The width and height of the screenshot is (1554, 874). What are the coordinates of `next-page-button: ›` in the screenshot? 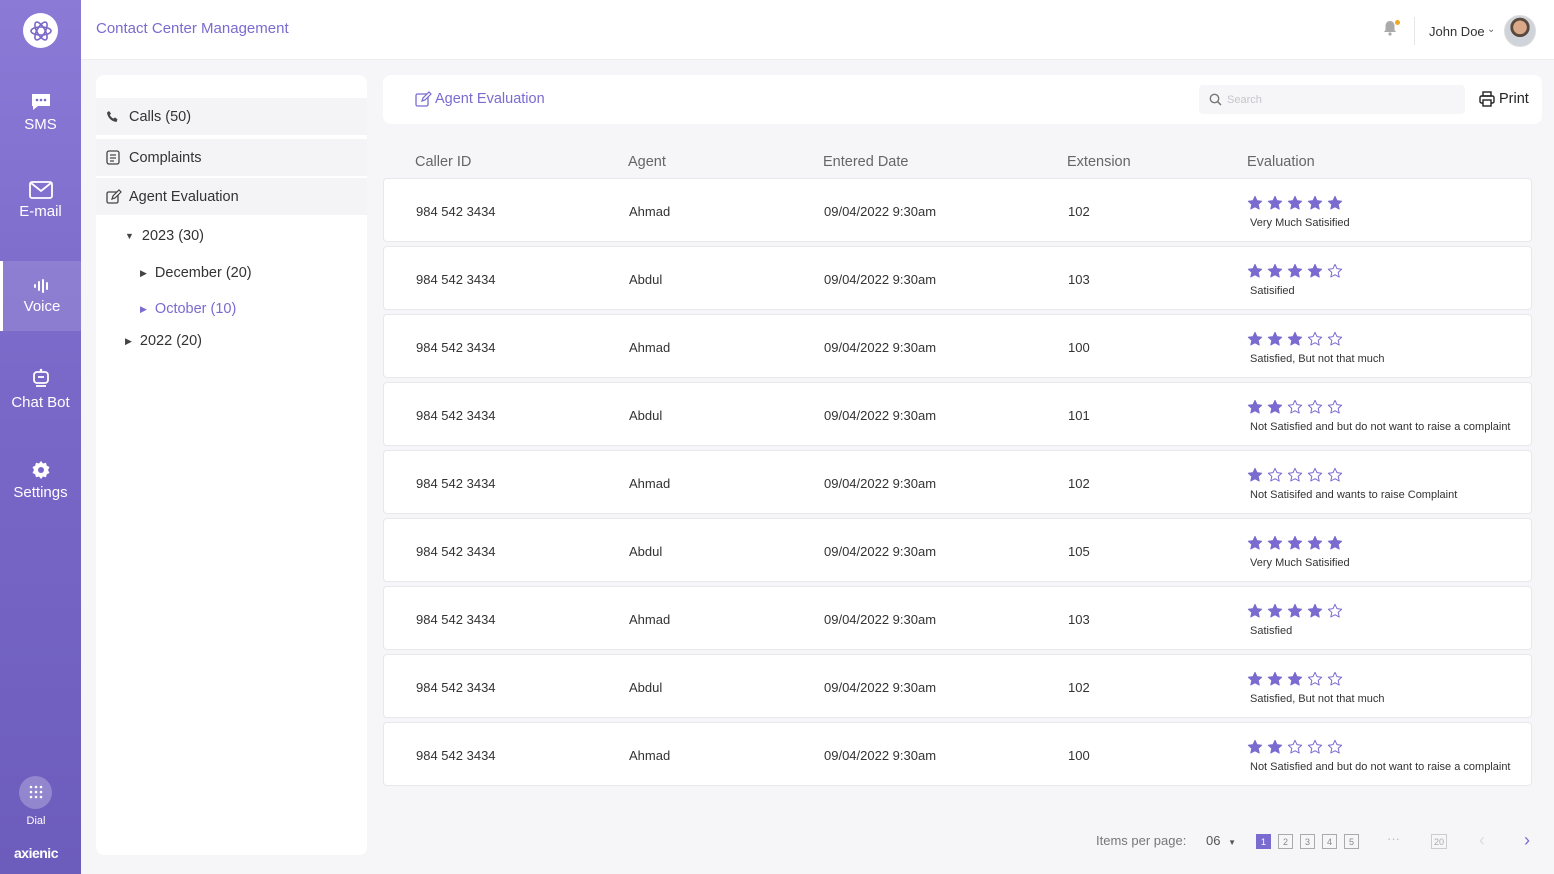 It's located at (1527, 840).